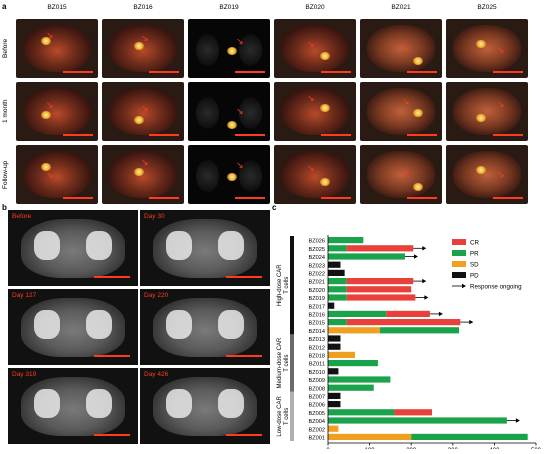  What do you see at coordinates (99, 404) in the screenshot?
I see `pelvic-bone-right` at bounding box center [99, 404].